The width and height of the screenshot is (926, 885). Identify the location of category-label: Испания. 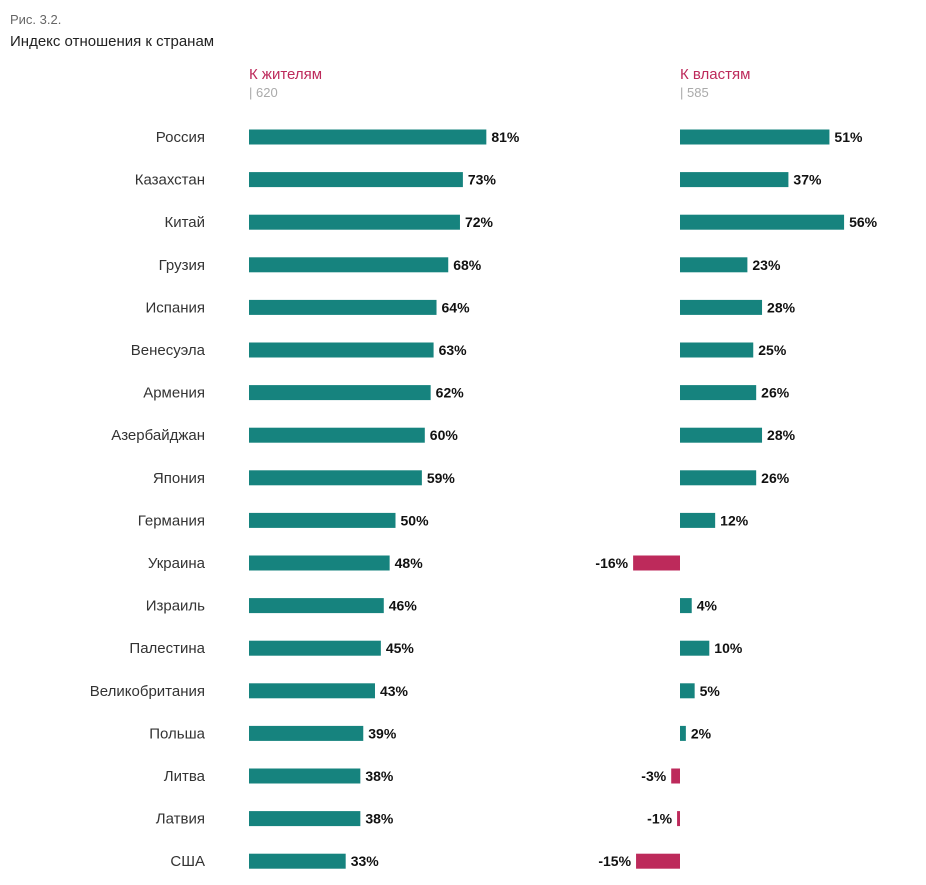
(175, 307).